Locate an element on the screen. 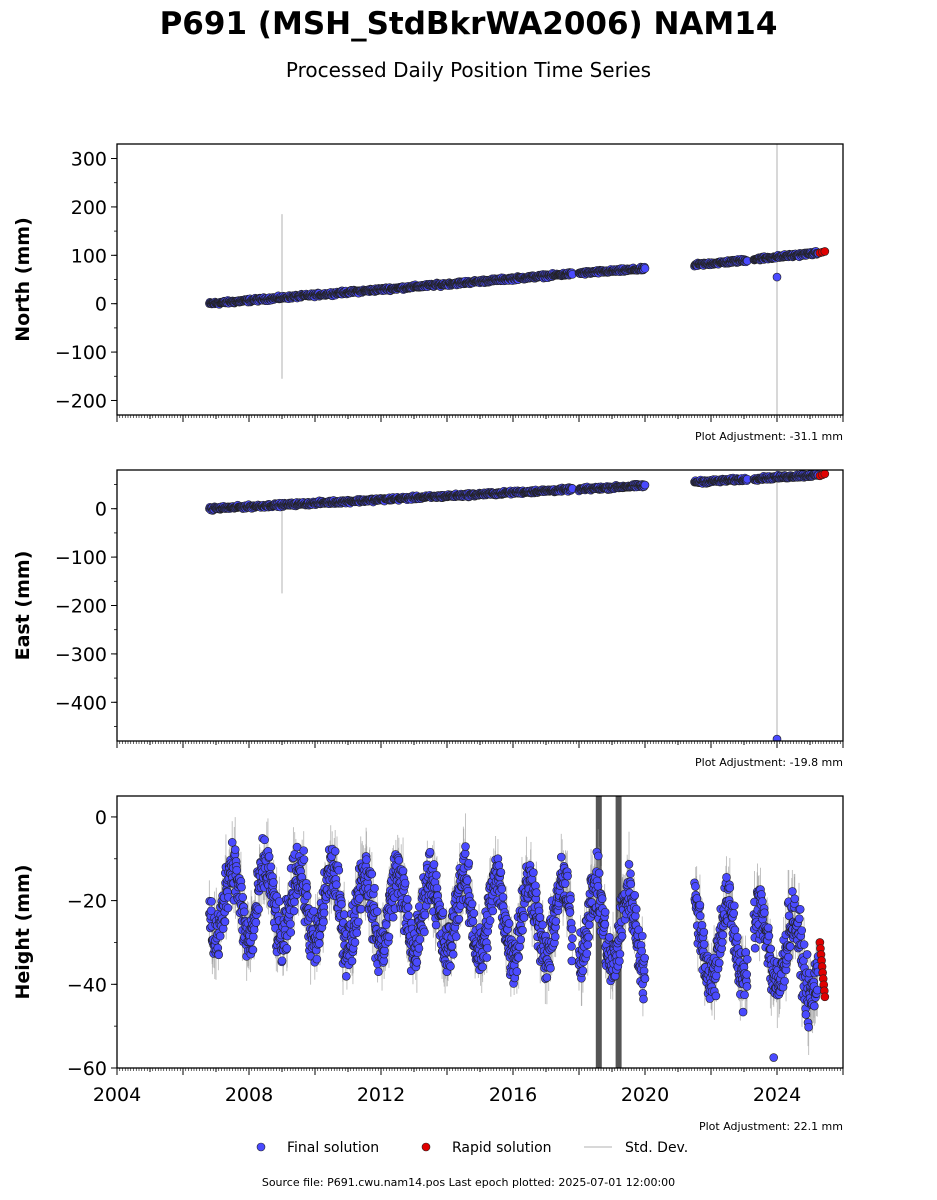 The width and height of the screenshot is (937, 1200). chart-title: P691 (MSH_StdBkrWA2006) NAM14 is located at coordinates (468, 24).